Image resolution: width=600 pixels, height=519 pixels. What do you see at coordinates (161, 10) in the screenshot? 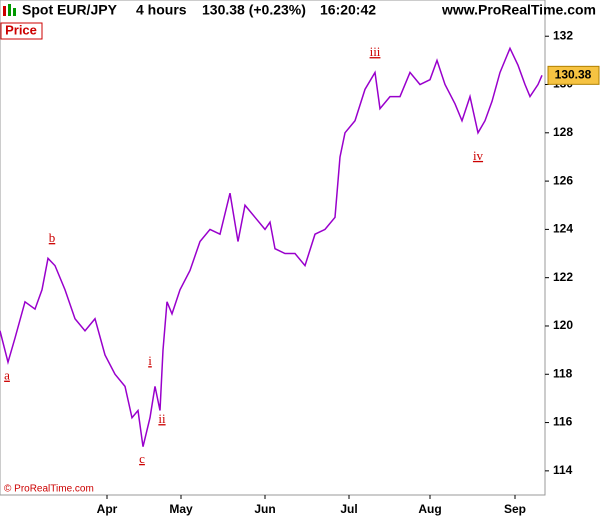
I see `timeframe: 4 hours` at bounding box center [161, 10].